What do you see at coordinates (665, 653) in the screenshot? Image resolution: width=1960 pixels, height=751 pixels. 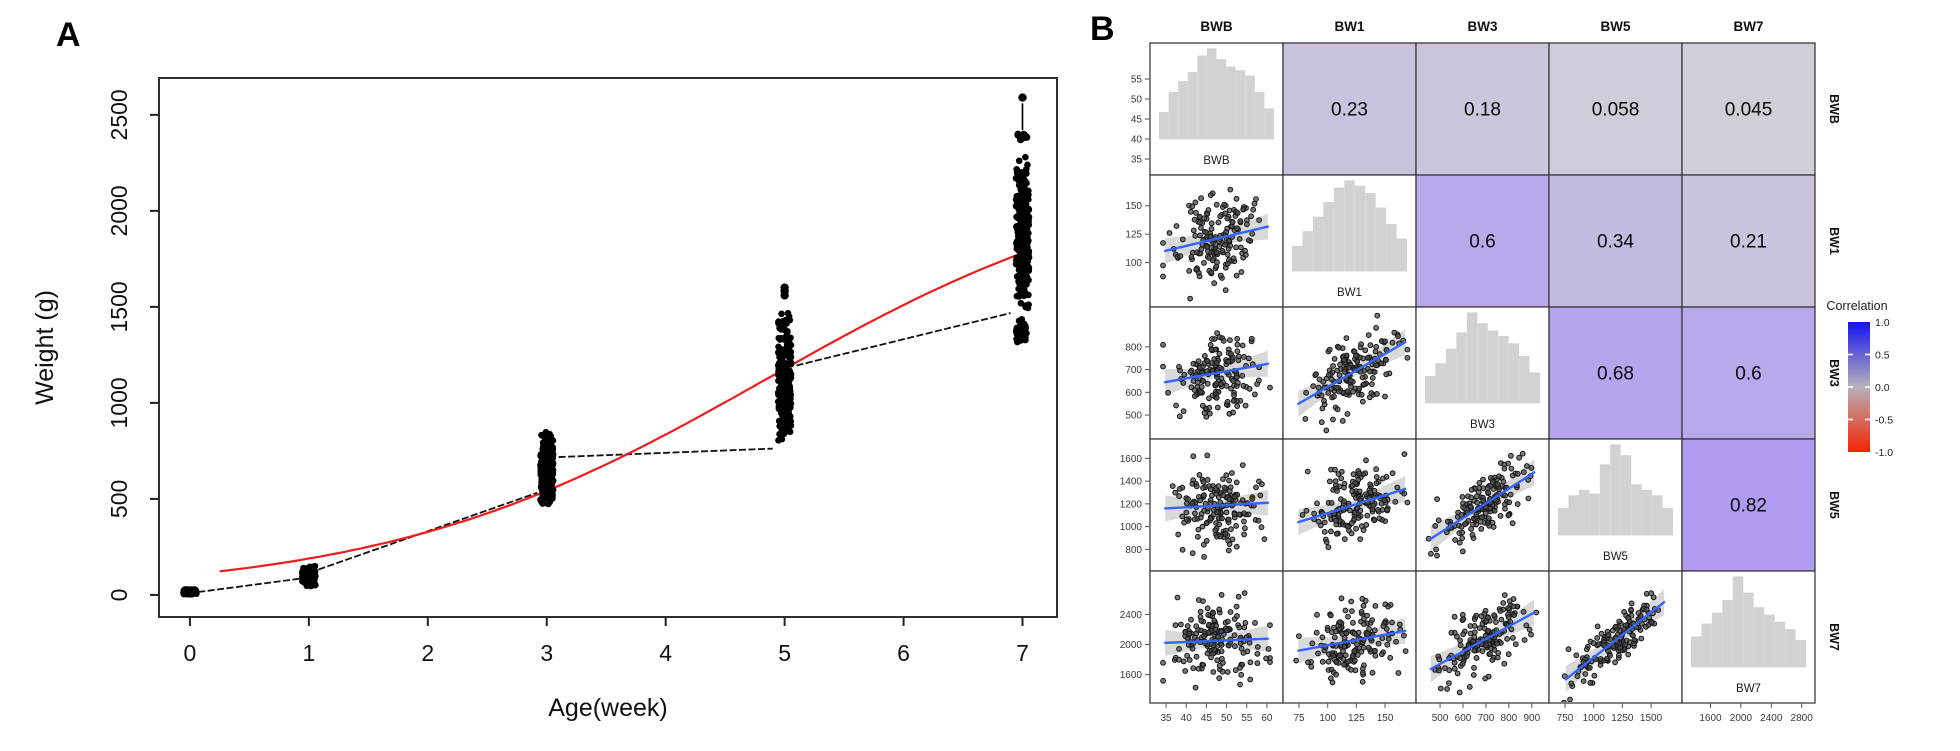 I see `x-tick-label: 4` at bounding box center [665, 653].